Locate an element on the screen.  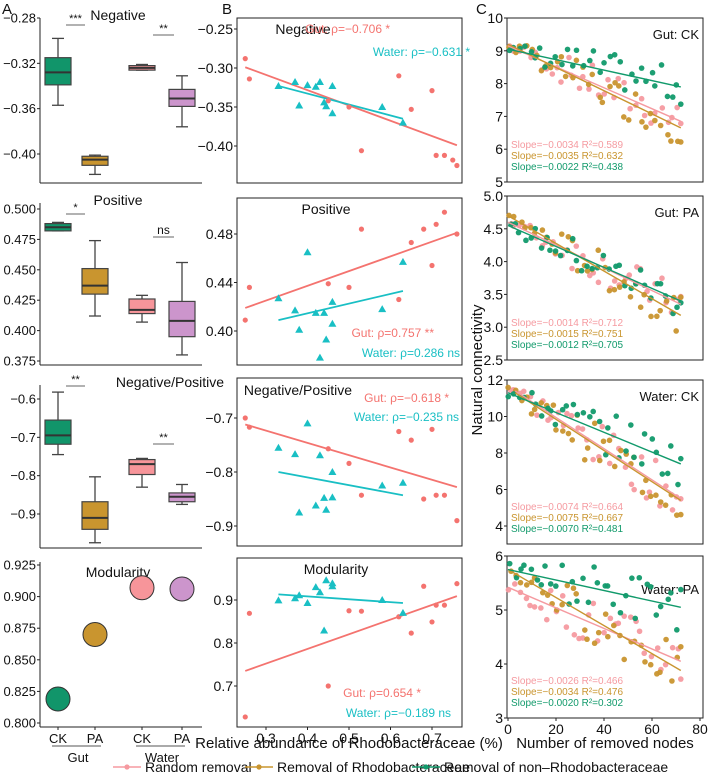
y-tick-label: 0.375 is located at coordinates (19, 361).